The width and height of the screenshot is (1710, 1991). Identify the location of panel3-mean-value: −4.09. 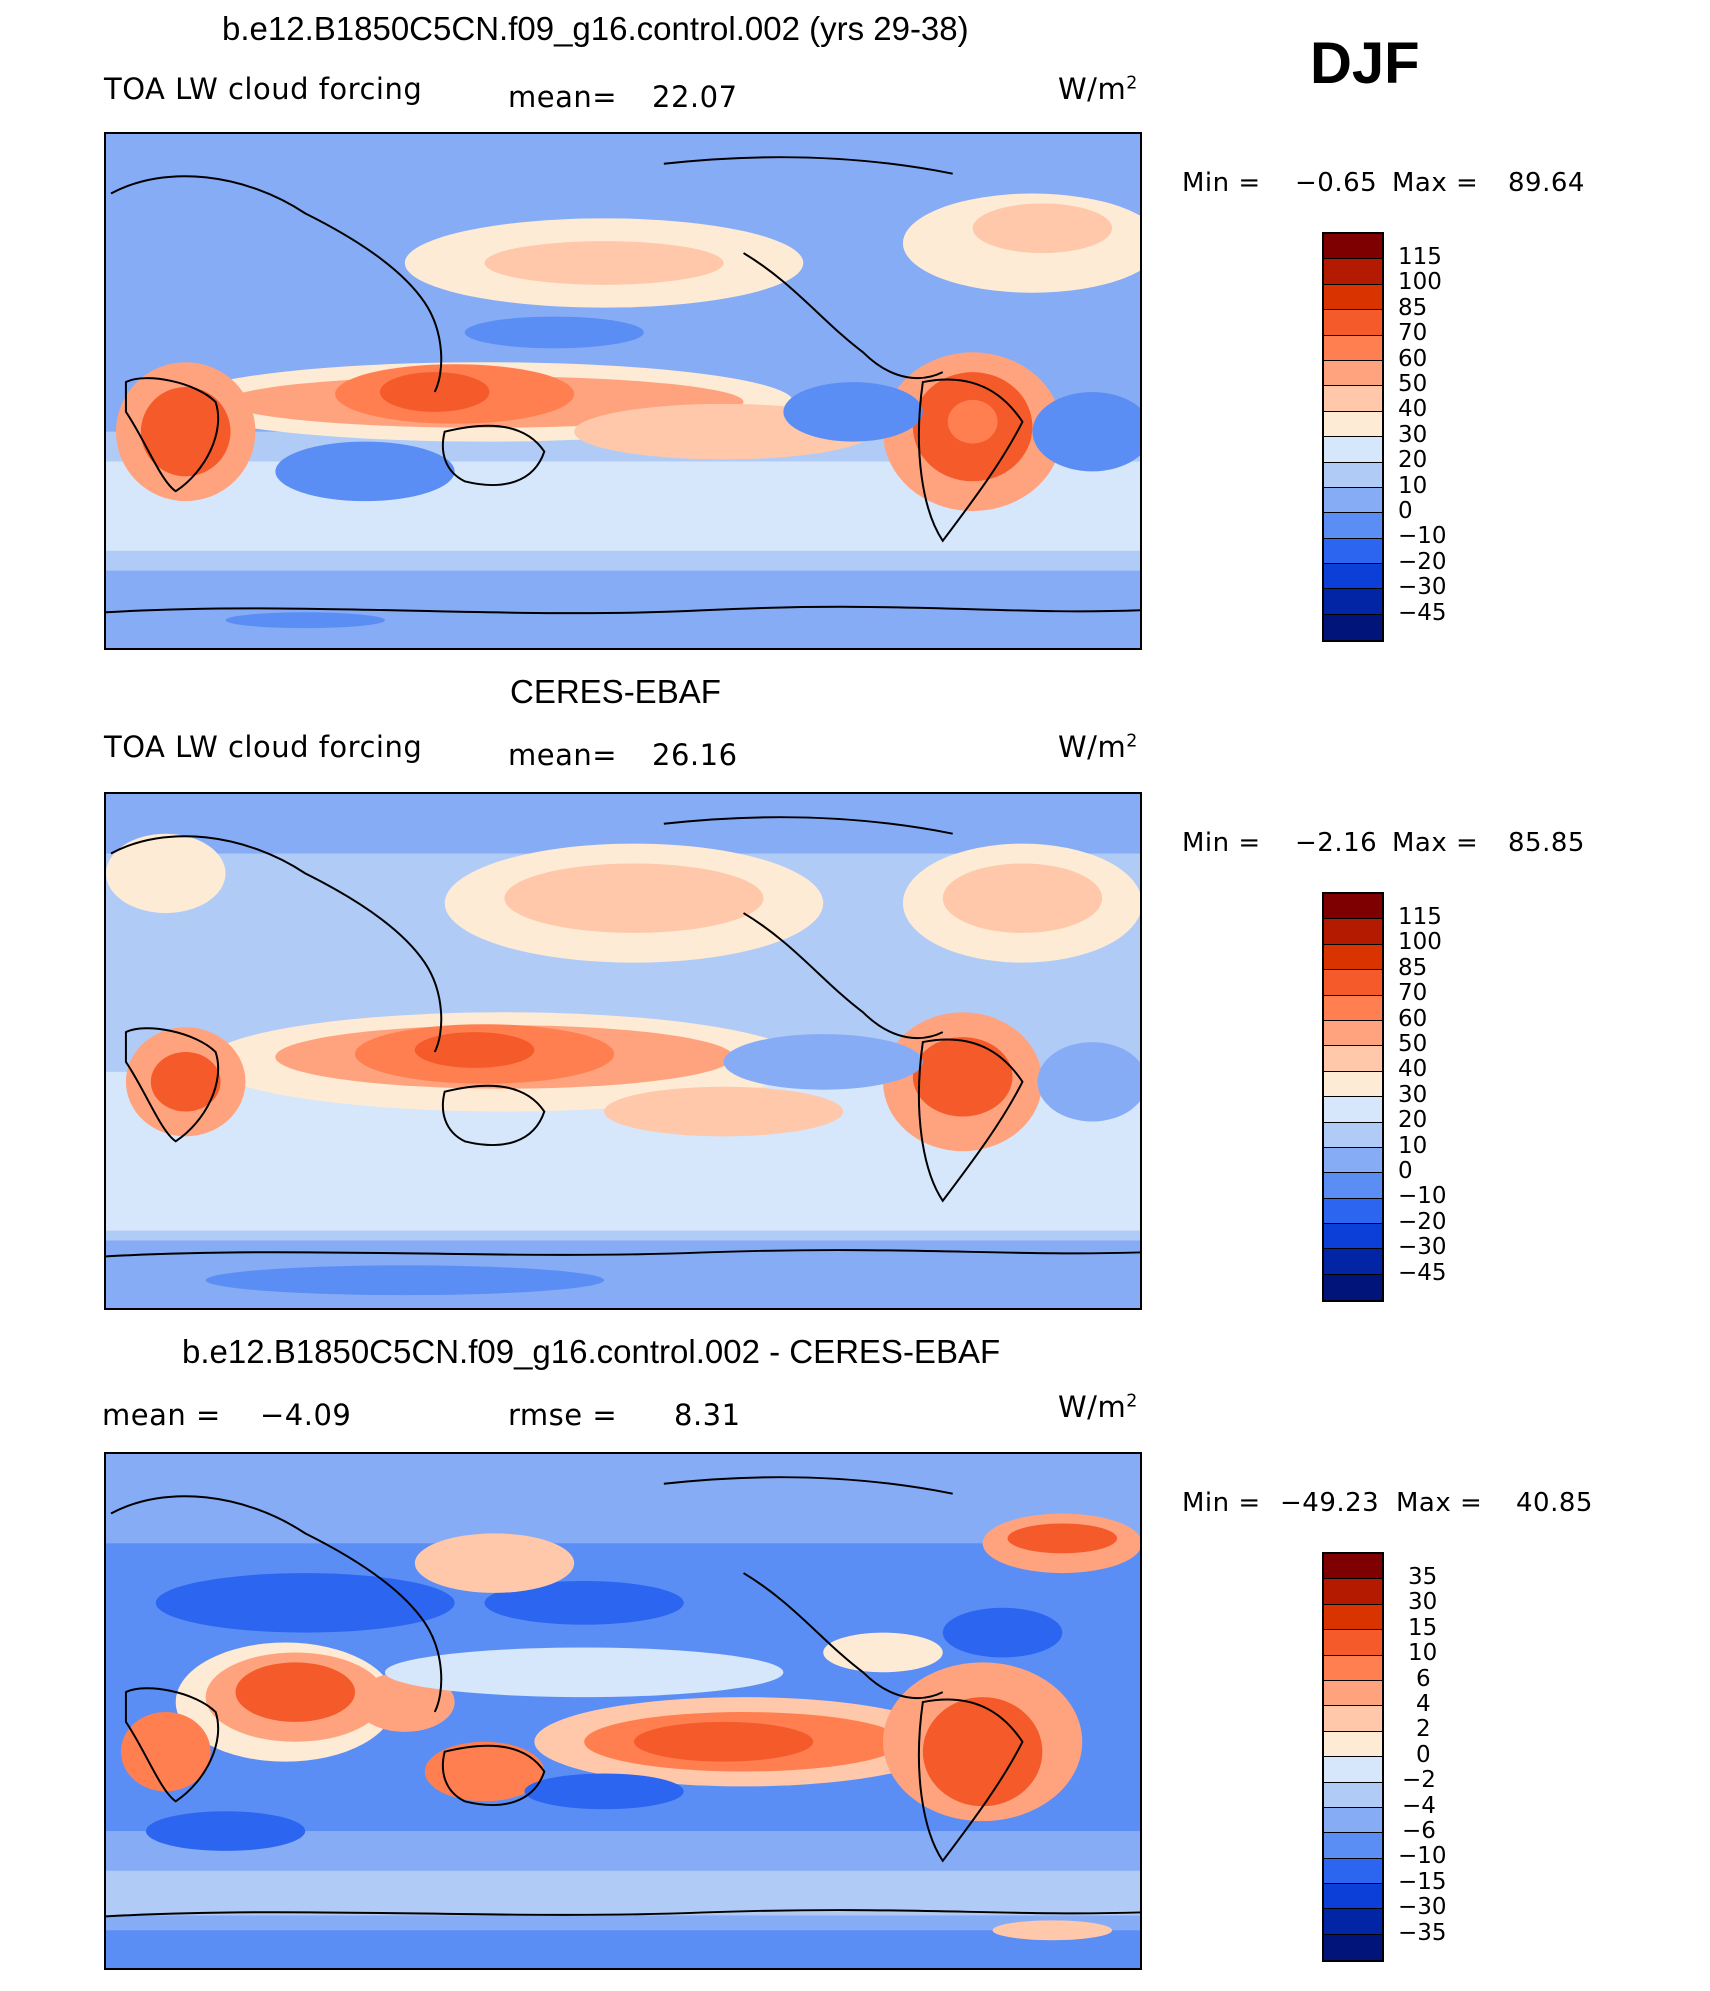
(306, 1415).